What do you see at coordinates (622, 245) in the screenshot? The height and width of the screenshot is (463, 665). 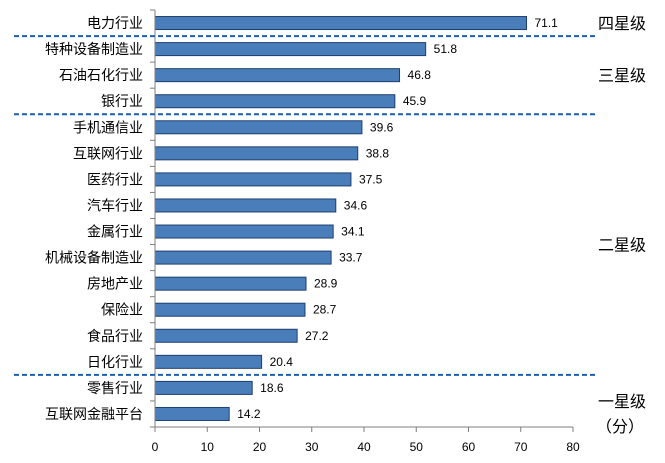 I see `tier-label: 二星级` at bounding box center [622, 245].